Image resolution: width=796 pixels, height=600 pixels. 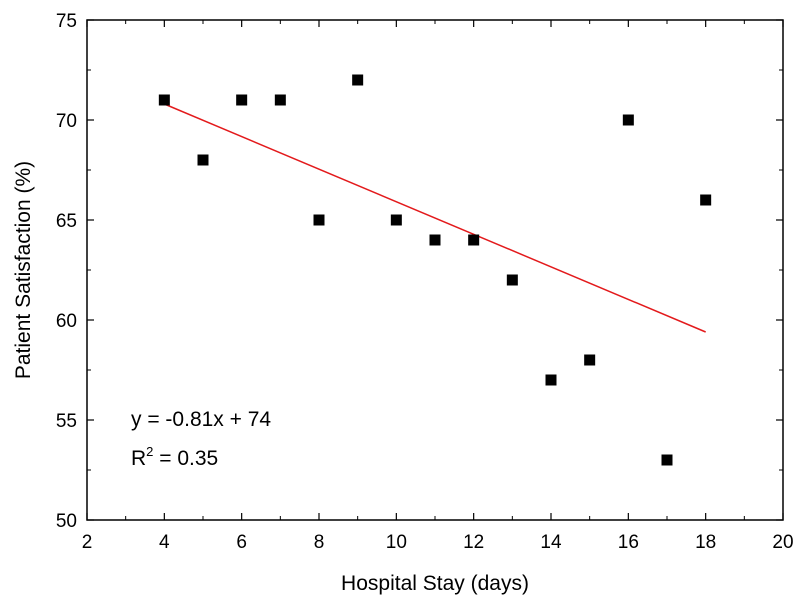 What do you see at coordinates (138, 458) in the screenshot?
I see `r-squared-prefix: R` at bounding box center [138, 458].